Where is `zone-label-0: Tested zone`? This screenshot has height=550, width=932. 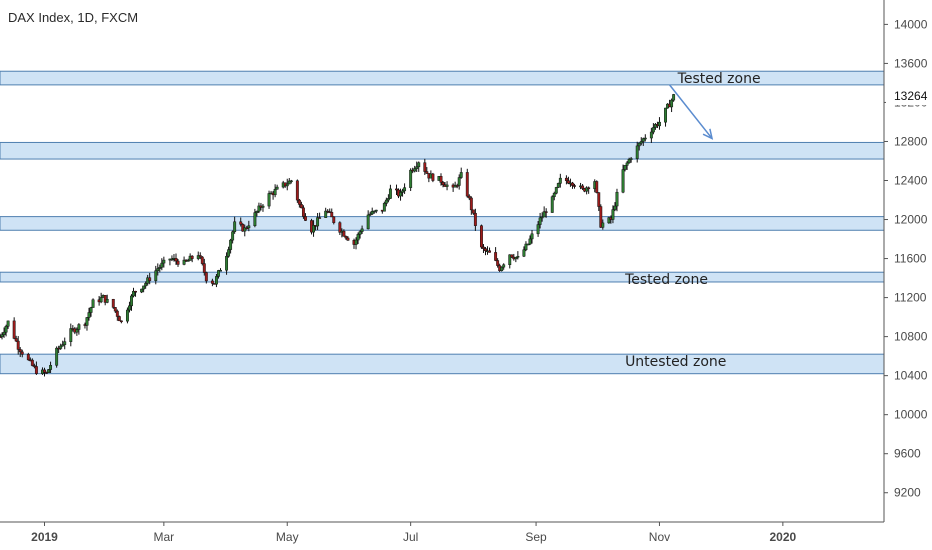
zone-label-0: Tested zone is located at coordinates (719, 79).